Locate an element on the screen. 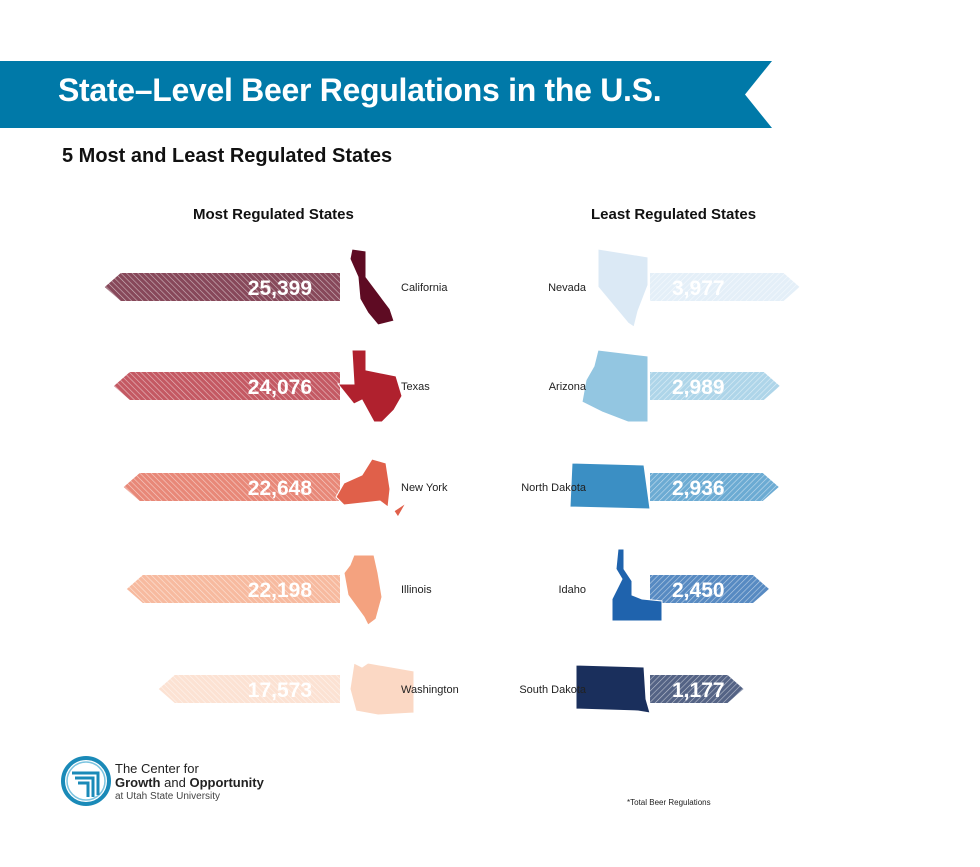  logo-growth: Growth is located at coordinates (138, 782).